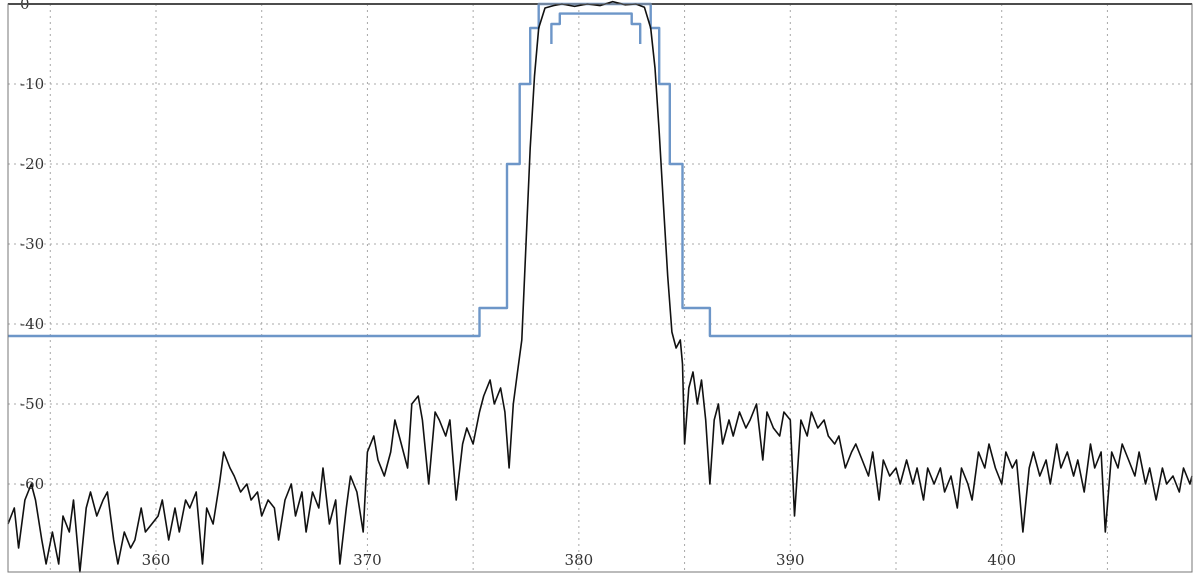 The width and height of the screenshot is (1203, 576). I want to click on y-tick-label--20: -20, so click(32, 164).